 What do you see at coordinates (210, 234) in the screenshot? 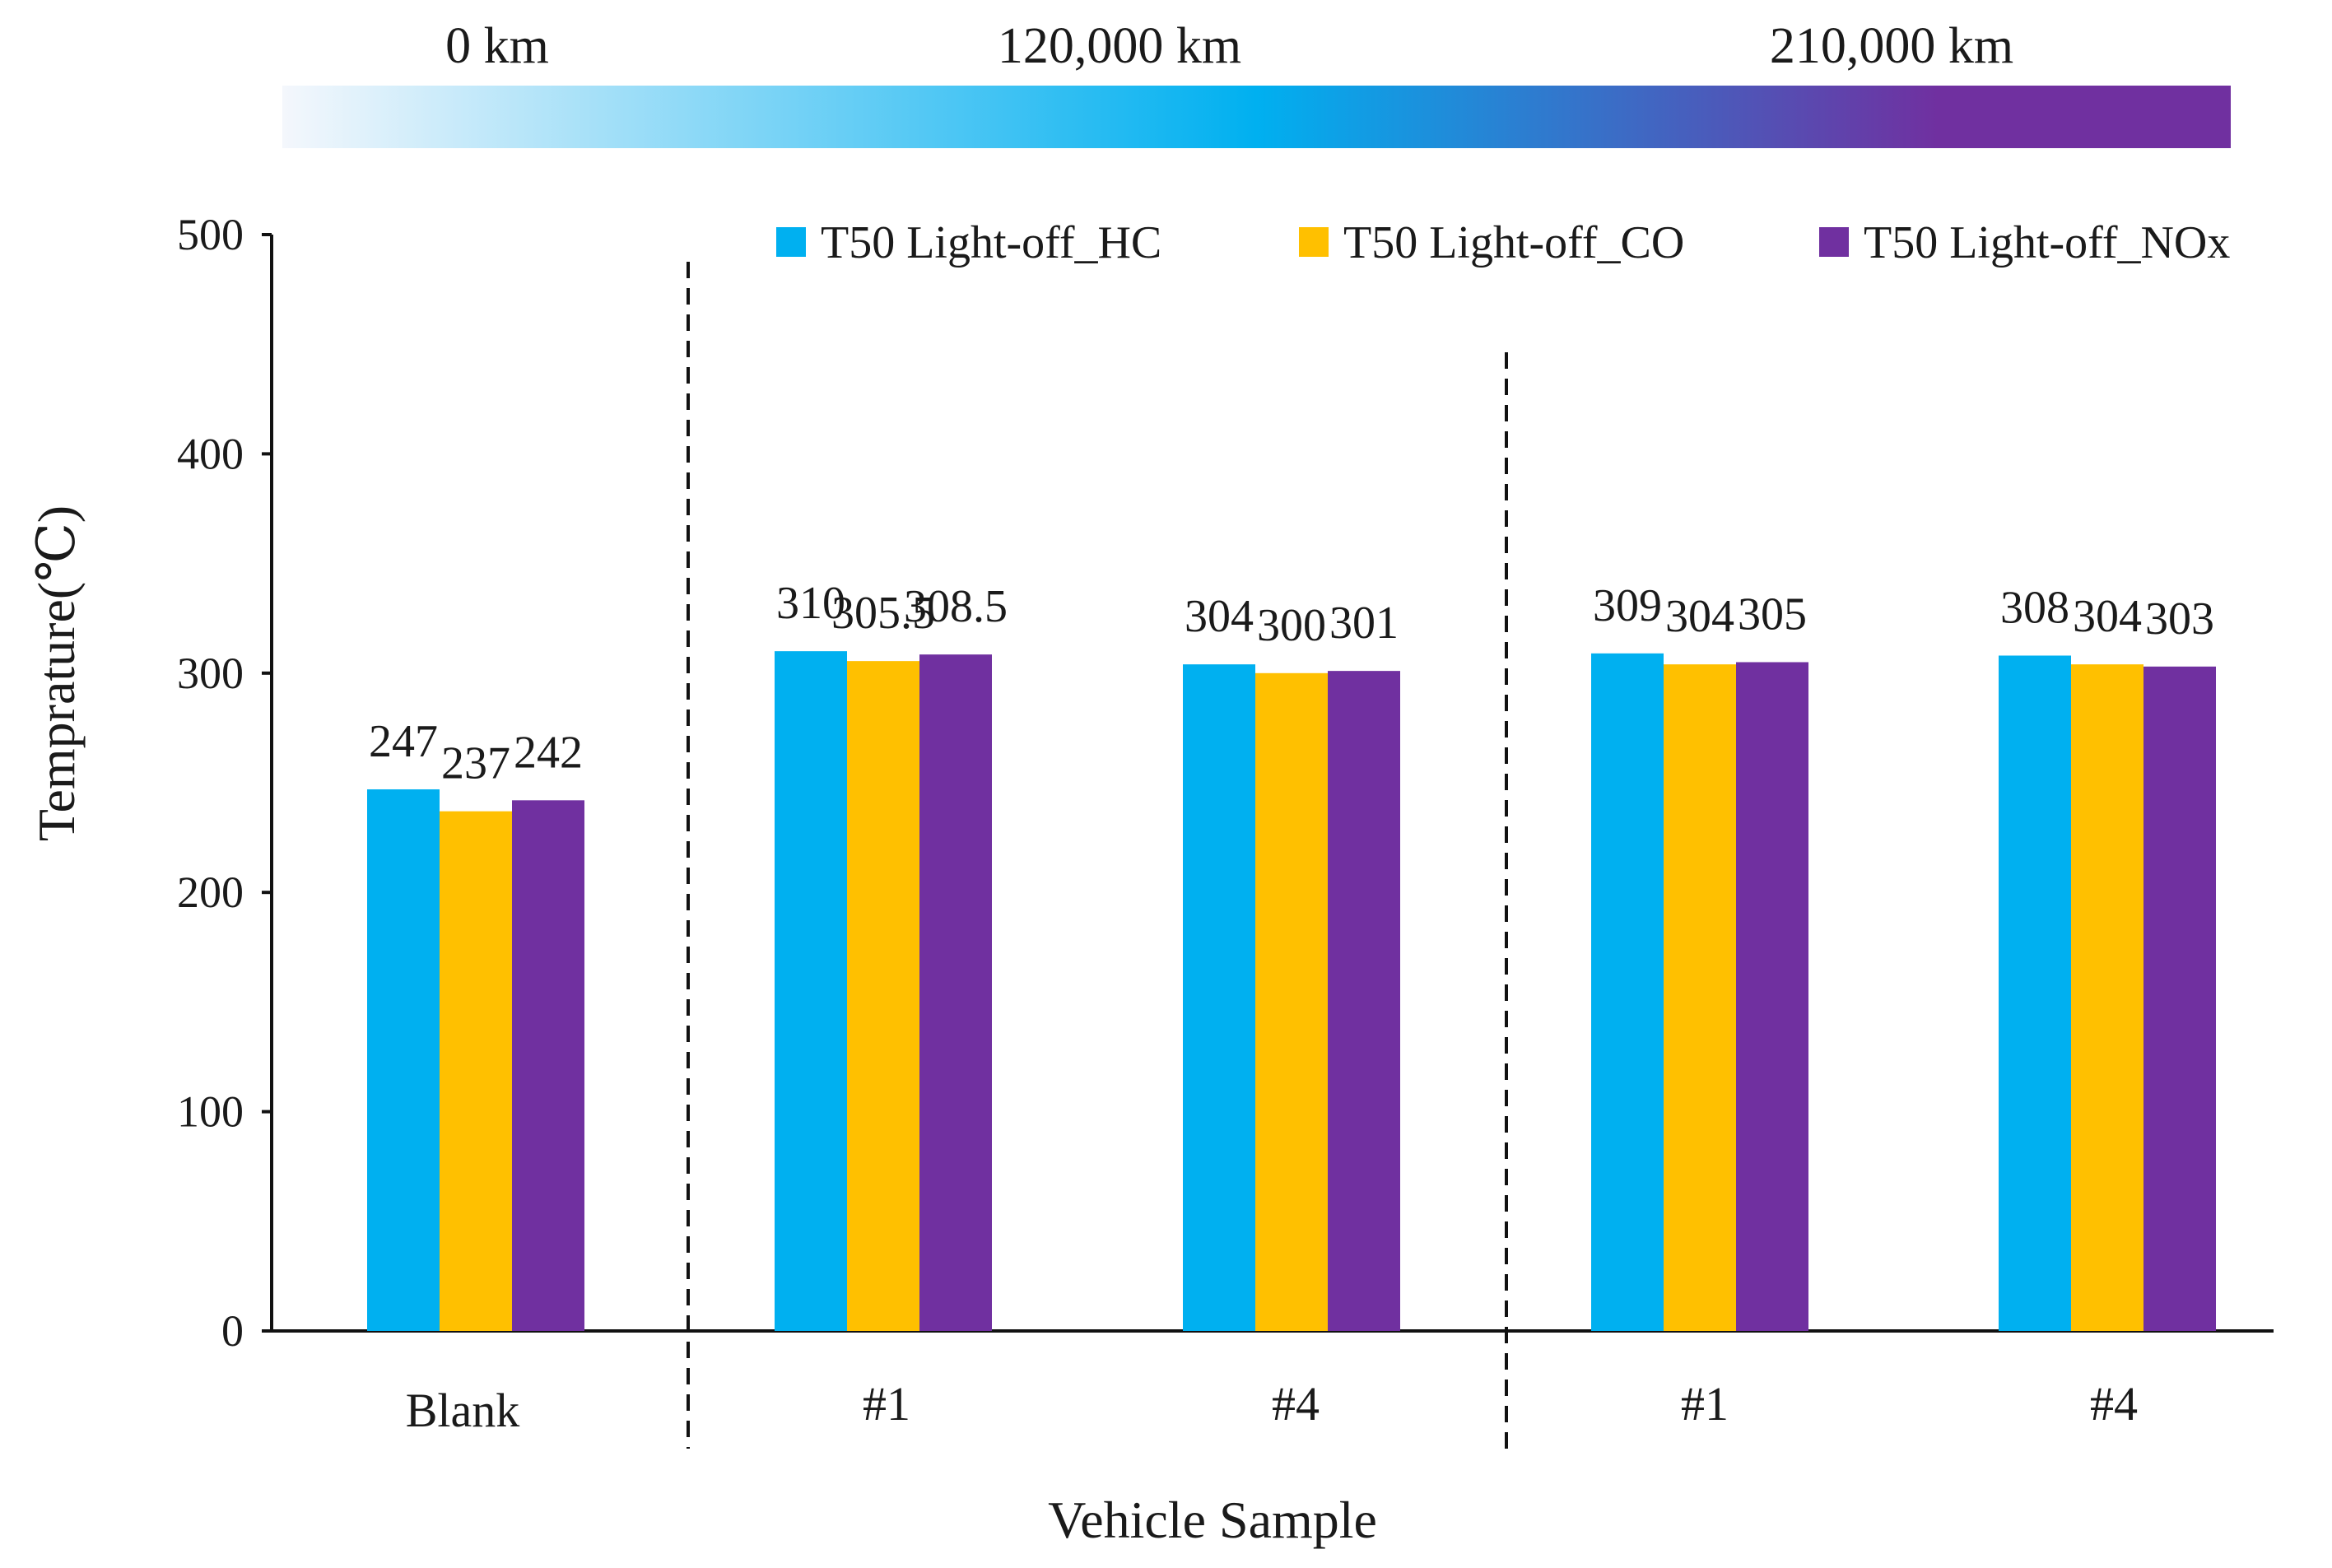
I see `y-tick-label: 500` at bounding box center [210, 234].